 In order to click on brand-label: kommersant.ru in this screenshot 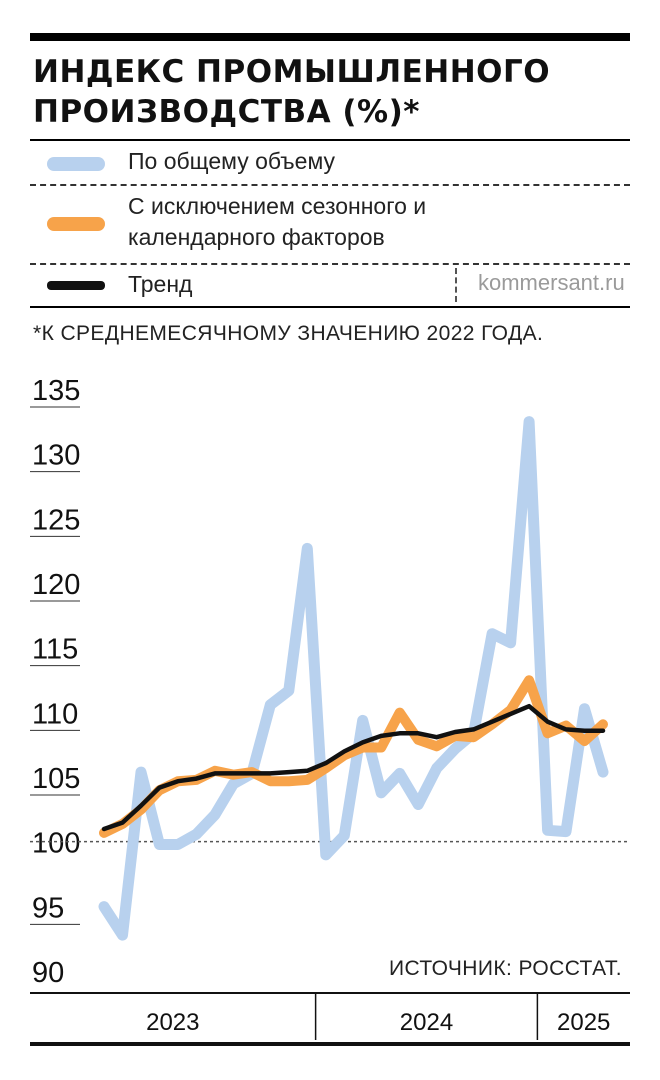, I will do `click(551, 282)`.